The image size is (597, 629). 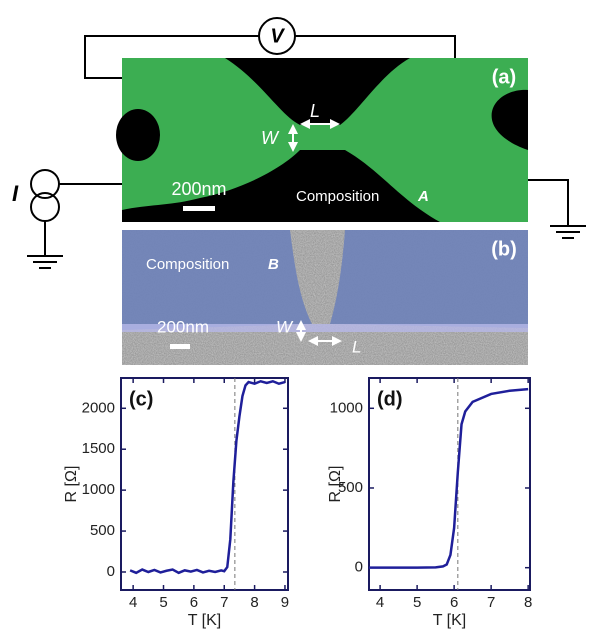 I want to click on panel-label: (d), so click(x=390, y=399).